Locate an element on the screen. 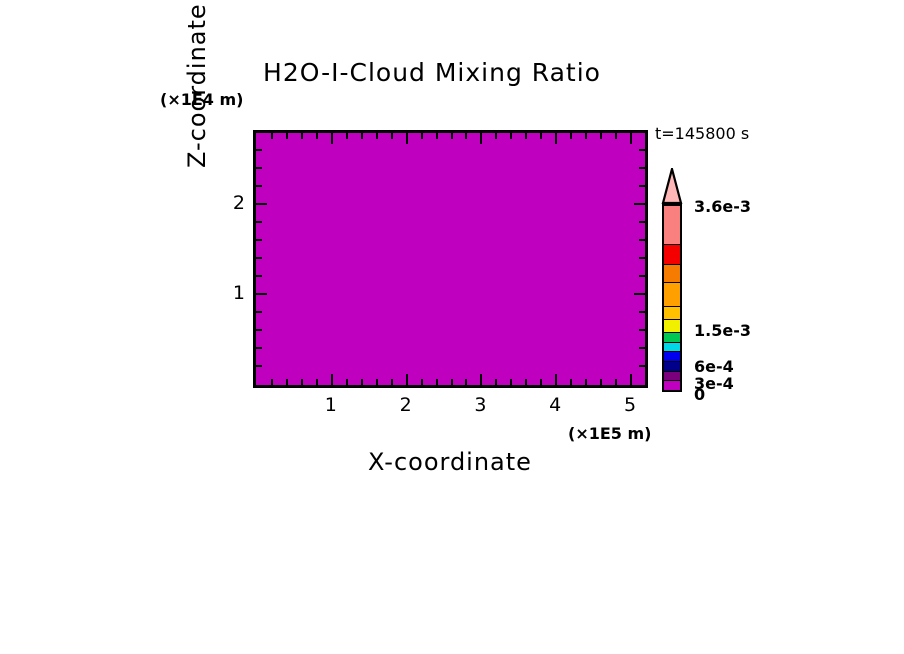 The width and height of the screenshot is (904, 654). y-major-tick is located at coordinates (261, 294).